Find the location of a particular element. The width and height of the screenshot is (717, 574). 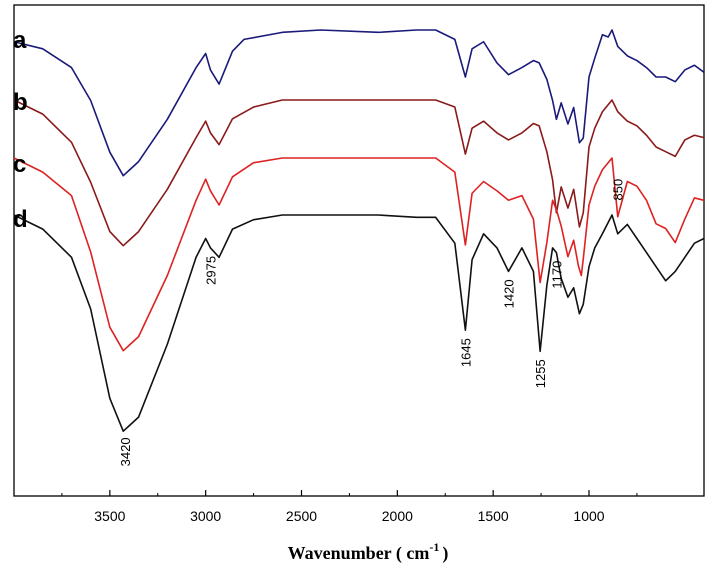

peak-label: 850 is located at coordinates (618, 190).